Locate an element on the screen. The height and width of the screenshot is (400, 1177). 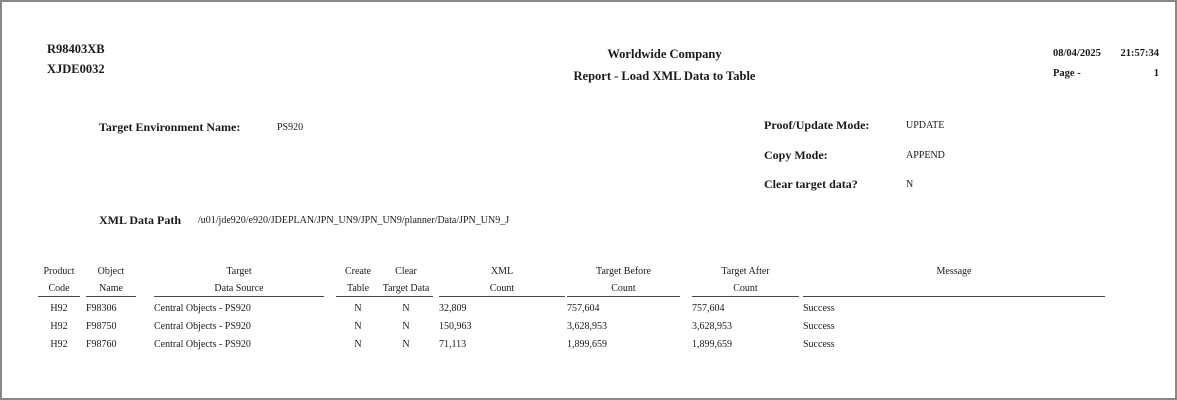
cell-target-before-count: 757,604 is located at coordinates (583, 308).